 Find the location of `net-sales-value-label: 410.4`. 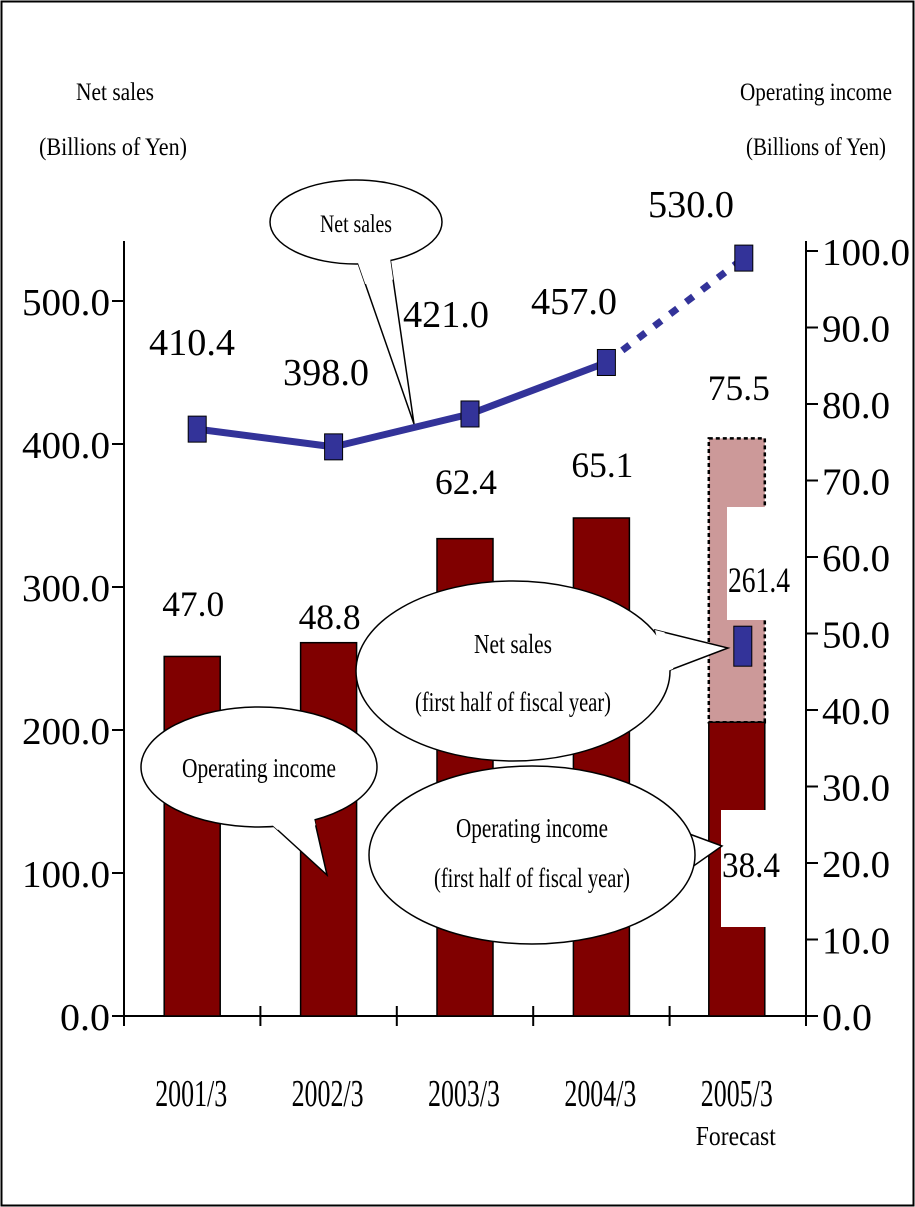

net-sales-value-label: 410.4 is located at coordinates (192, 343).